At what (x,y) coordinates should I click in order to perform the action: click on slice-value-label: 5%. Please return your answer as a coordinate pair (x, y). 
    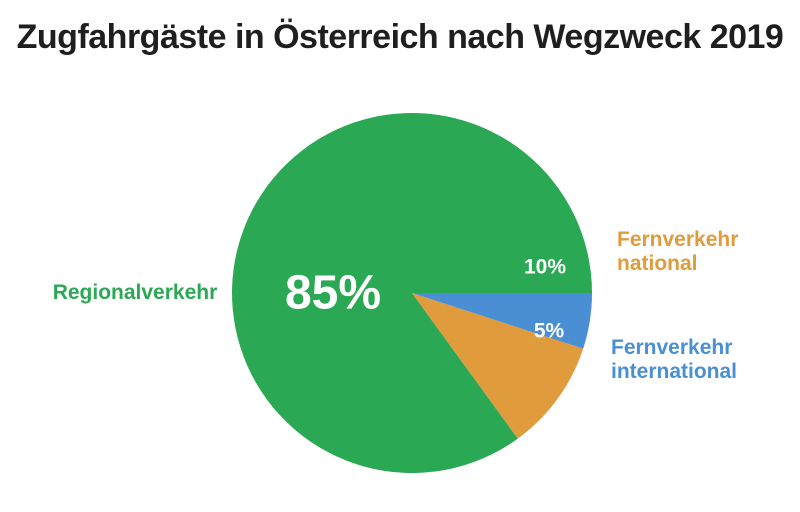
    Looking at the image, I should click on (549, 331).